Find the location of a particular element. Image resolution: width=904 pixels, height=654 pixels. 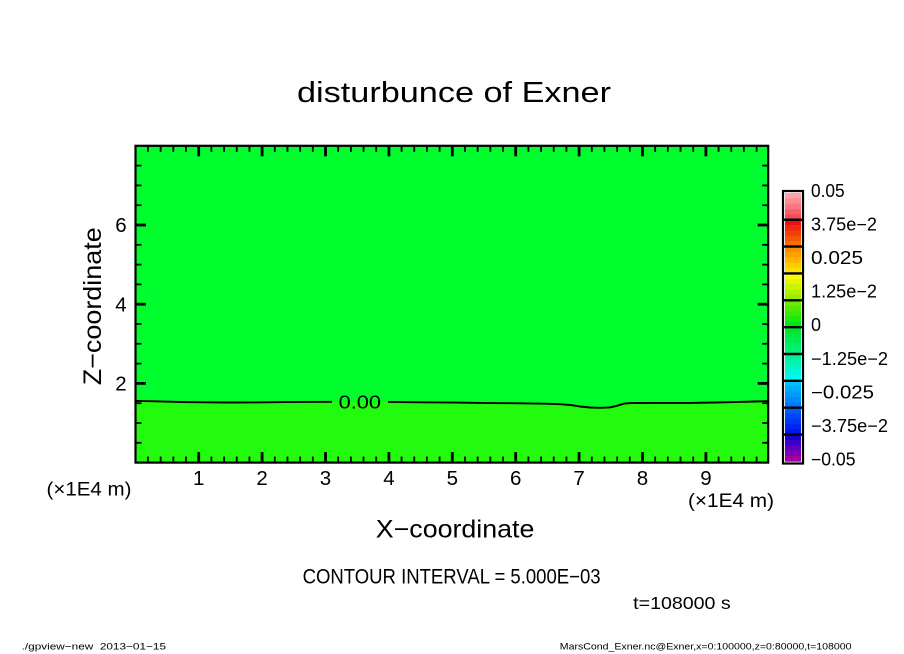

svg-text: 3.75e−2 is located at coordinates (844, 224).